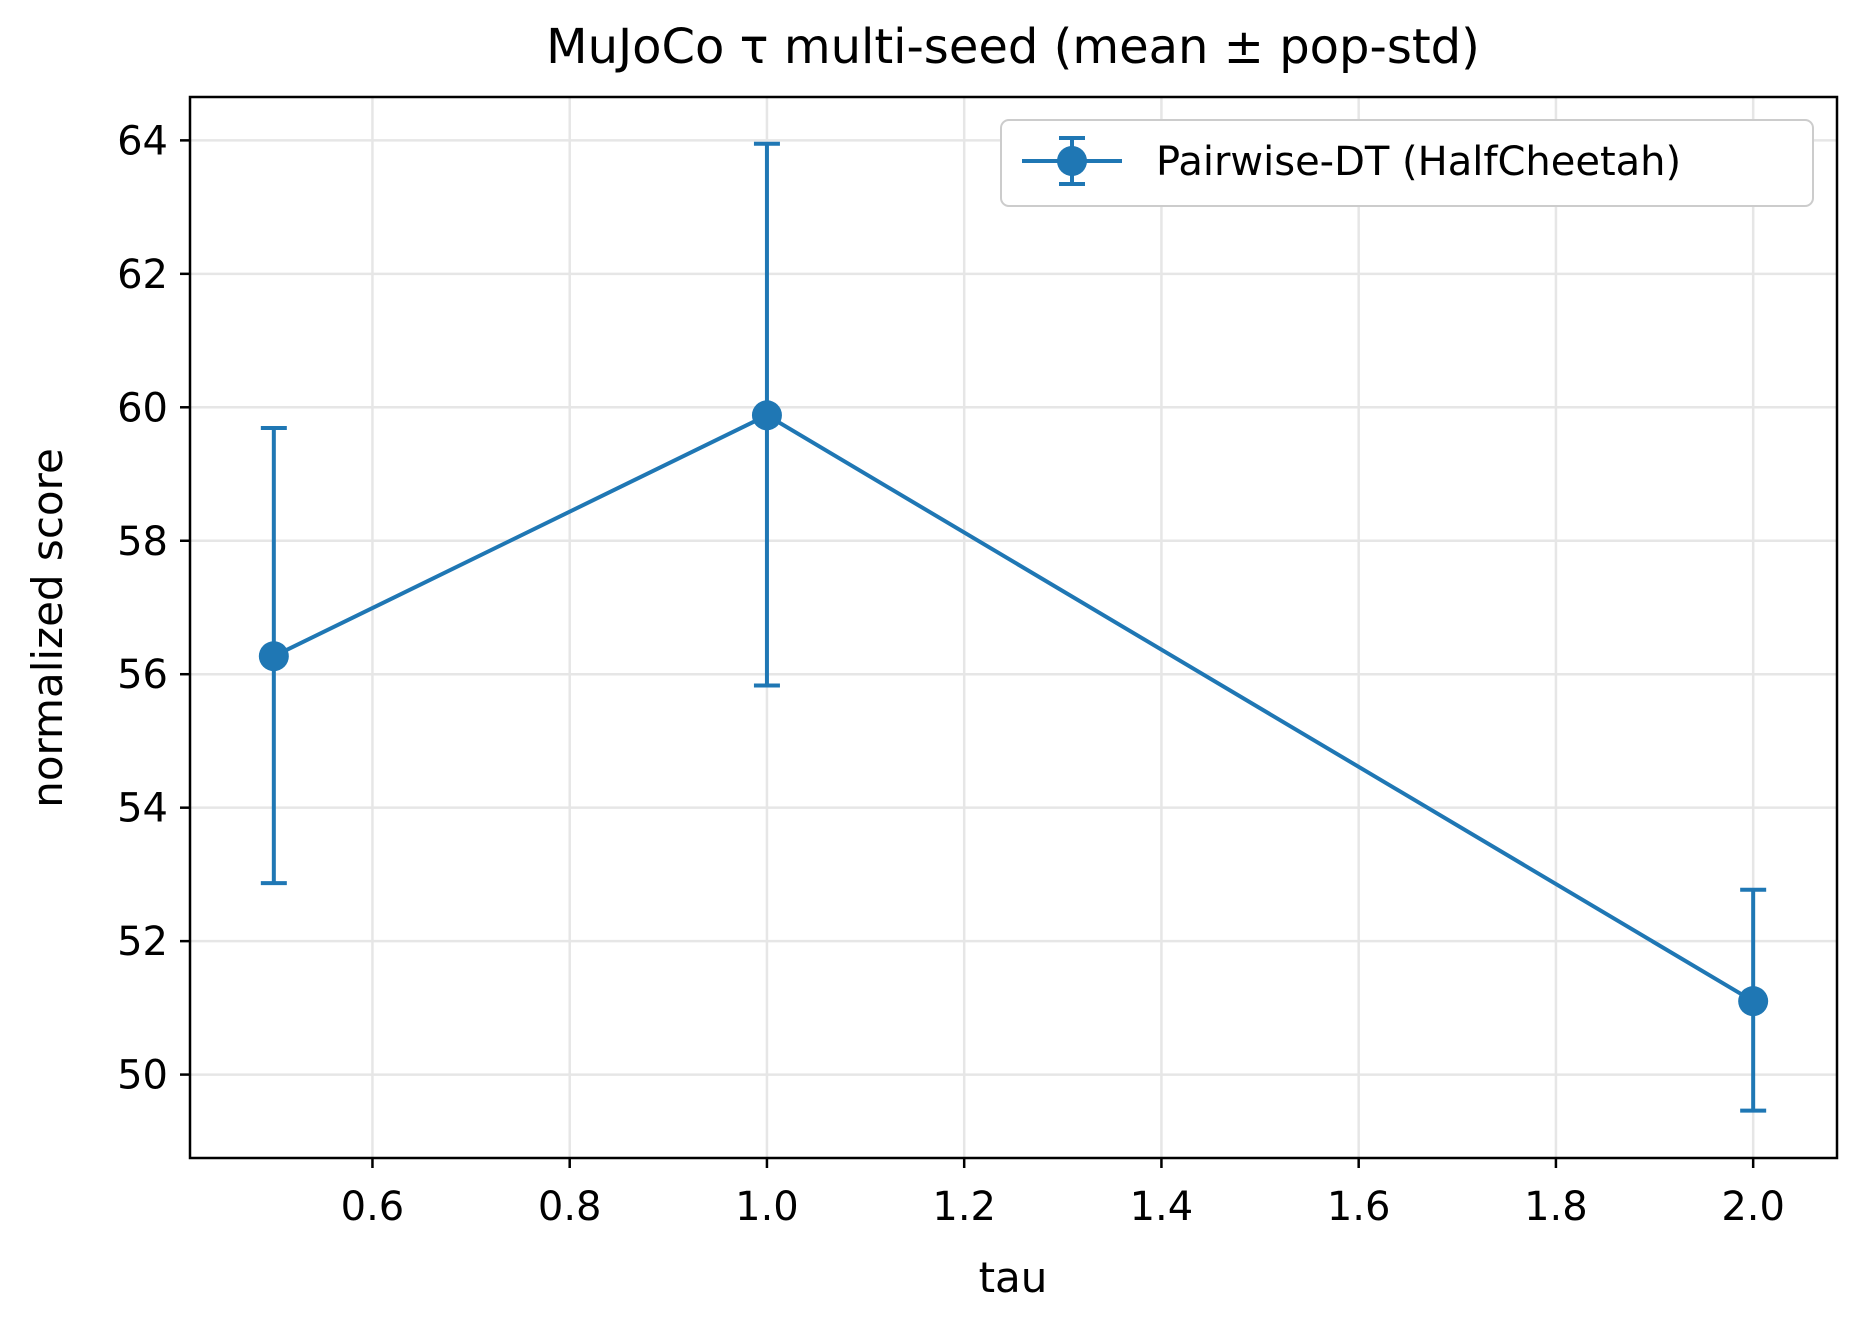 This screenshot has width=1855, height=1317. What do you see at coordinates (1013, 1277) in the screenshot?
I see `x-axis-label: tau` at bounding box center [1013, 1277].